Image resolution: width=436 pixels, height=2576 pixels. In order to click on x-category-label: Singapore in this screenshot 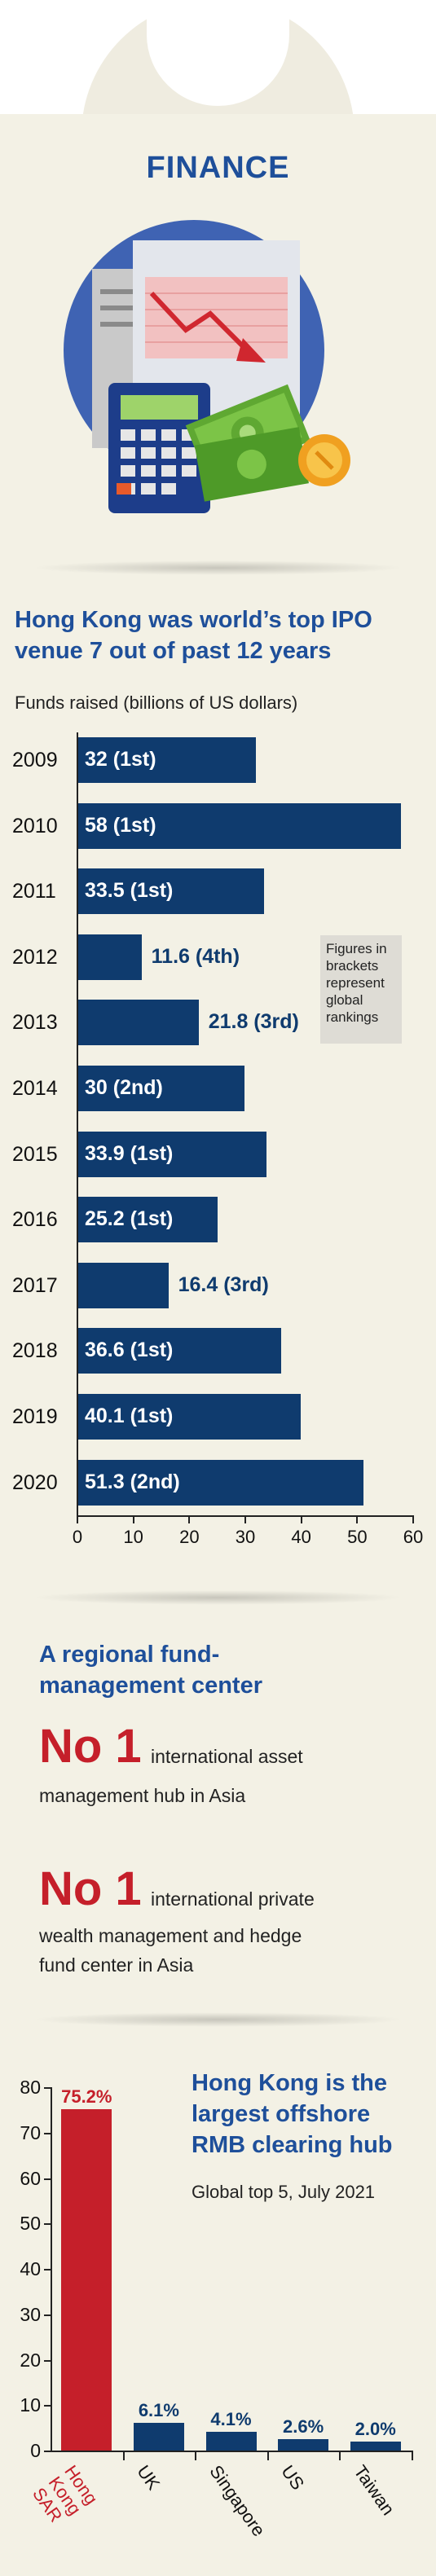, I will do `click(237, 2500)`.